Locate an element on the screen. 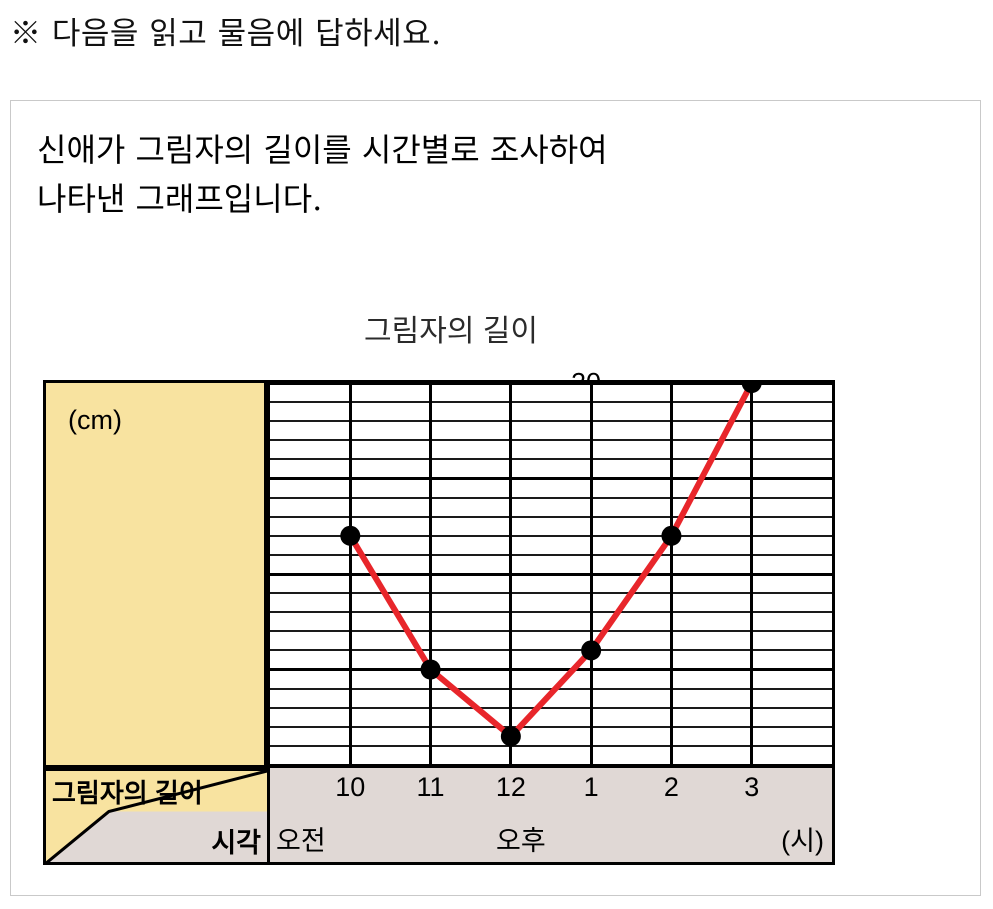 Image resolution: width=993 pixels, height=909 pixels. legend-col-label: 시각 is located at coordinates (236, 843).